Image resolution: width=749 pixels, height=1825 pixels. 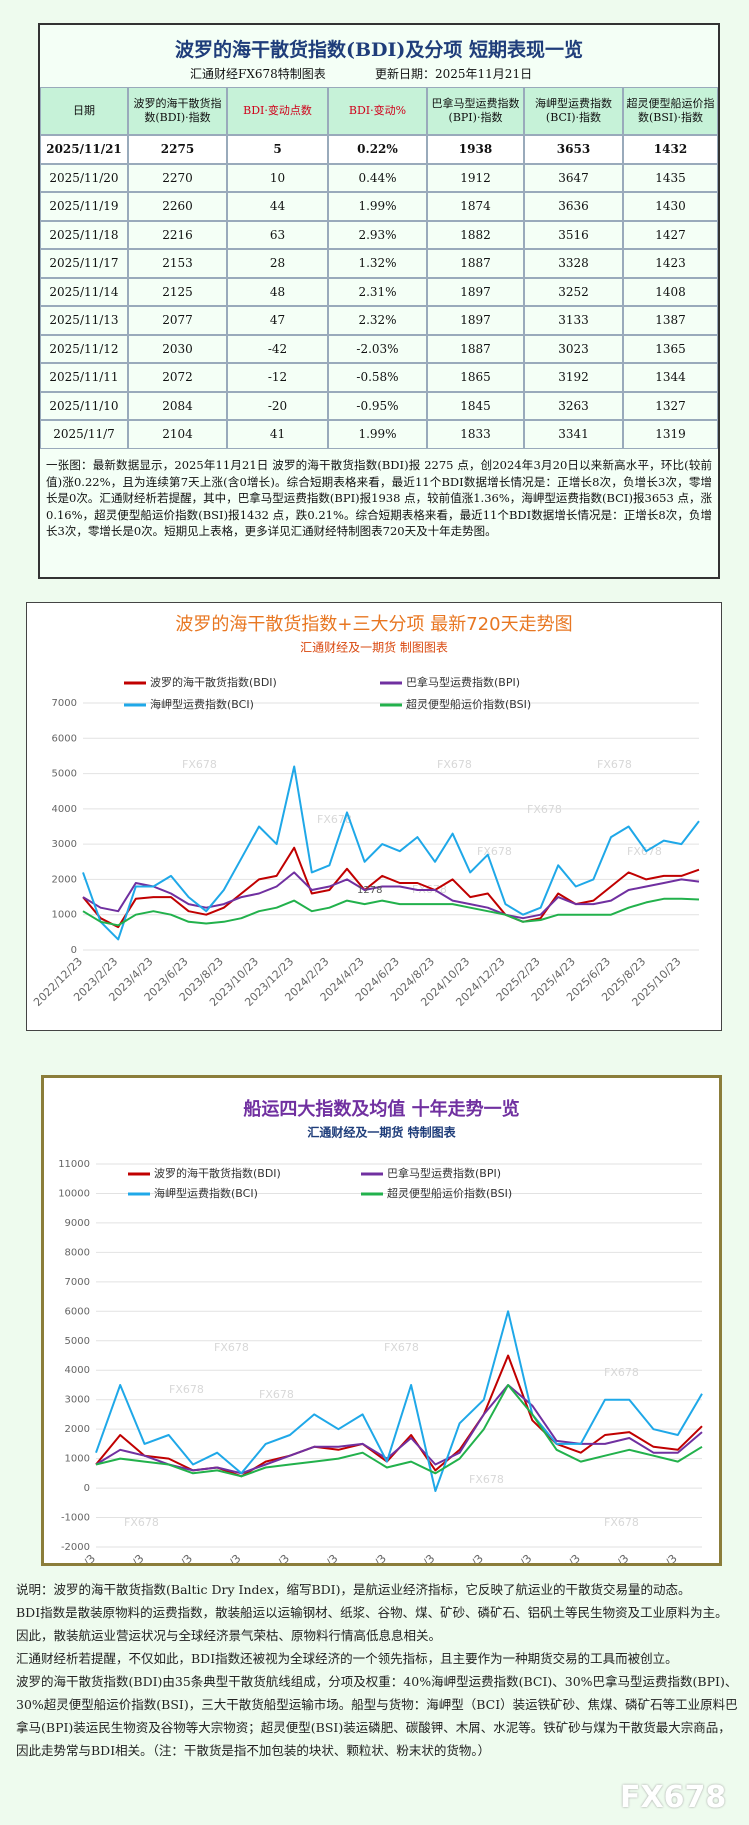 I want to click on table-cell: 28, so click(x=277, y=263).